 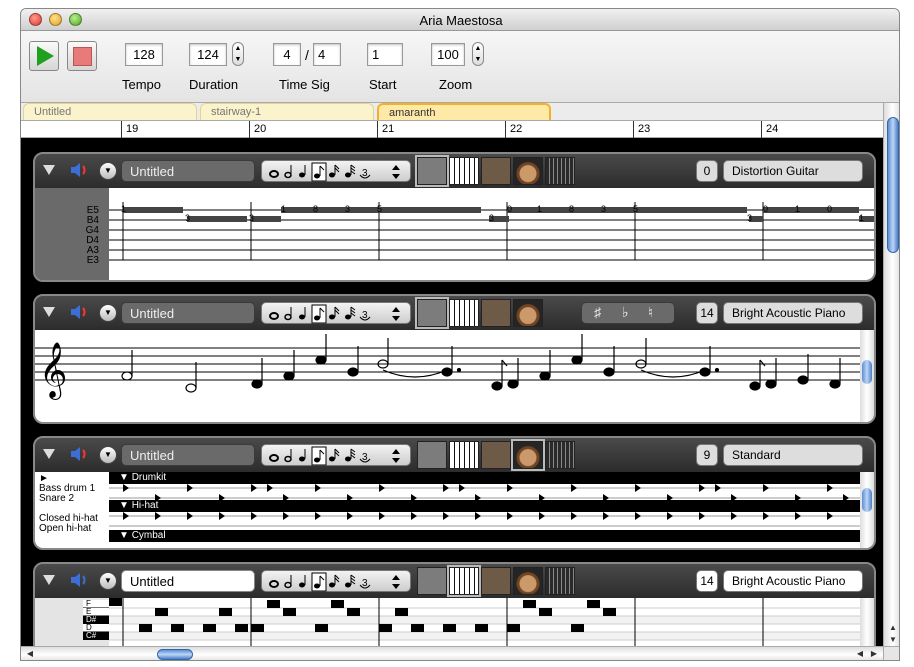 I want to click on duration-stepper: ▲ ▼, so click(x=238, y=54).